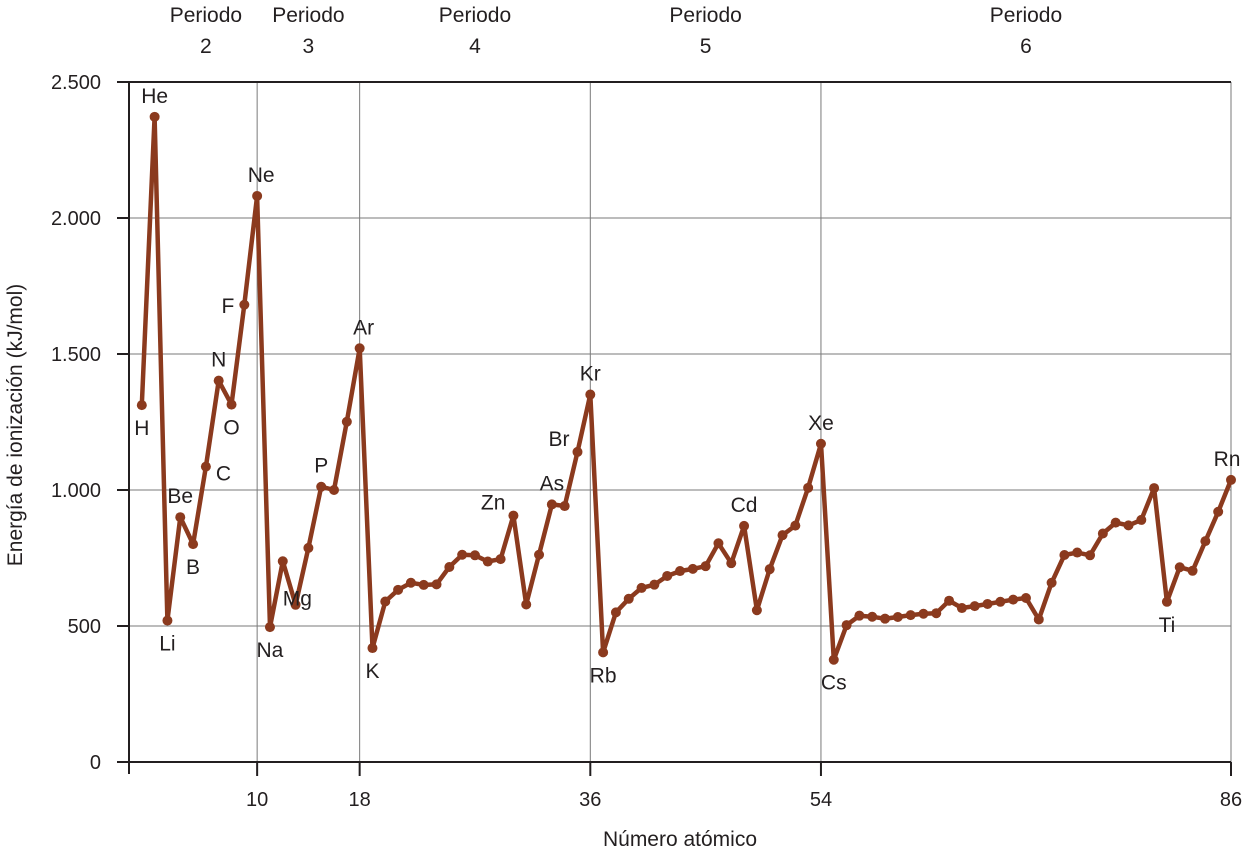 This screenshot has width=1245, height=856. What do you see at coordinates (76, 355) in the screenshot?
I see `y-tick-label: 1.500` at bounding box center [76, 355].